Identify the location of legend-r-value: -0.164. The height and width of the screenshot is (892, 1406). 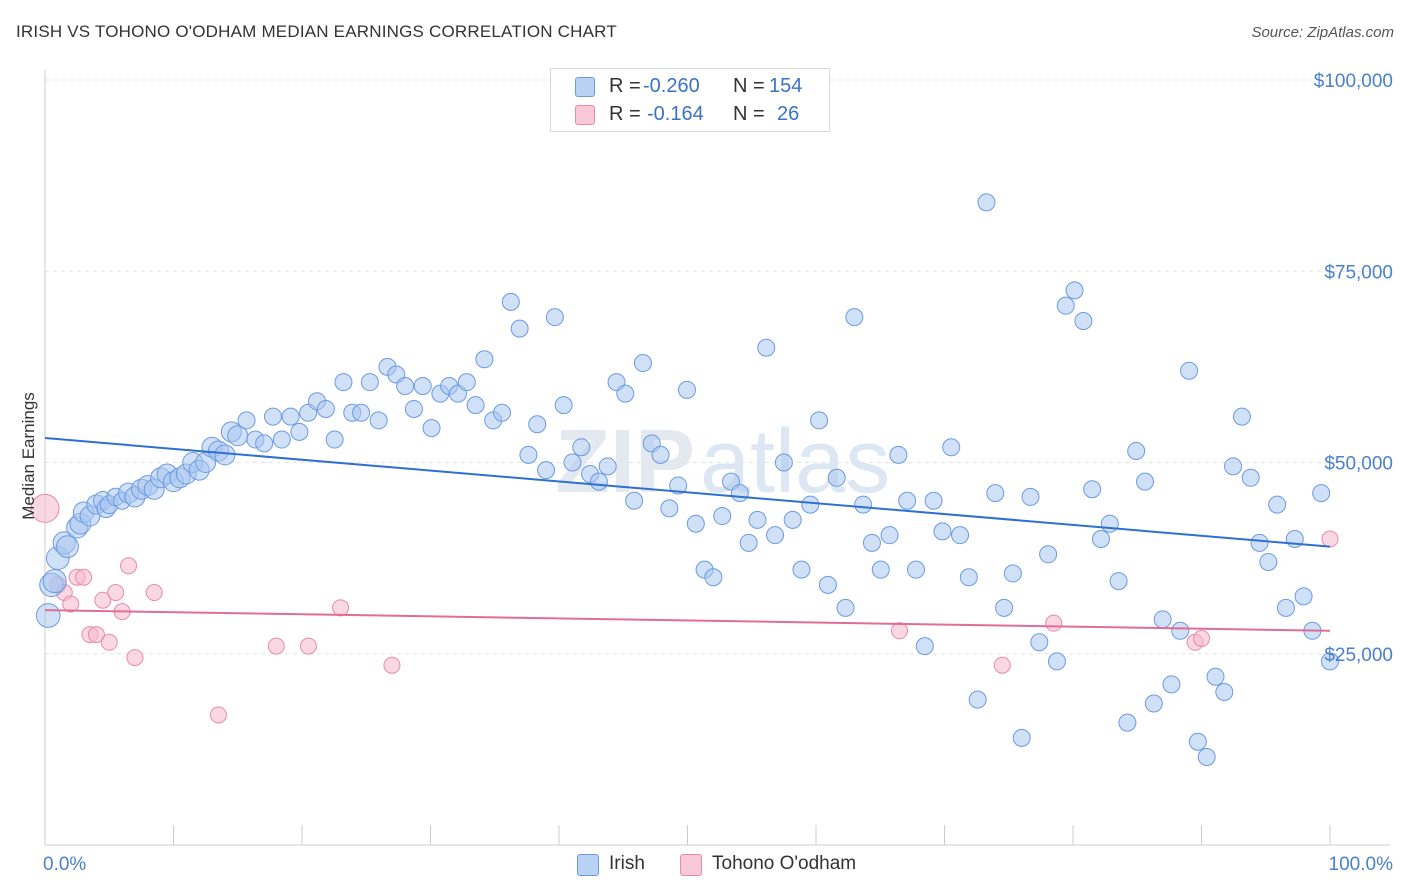
(675, 114).